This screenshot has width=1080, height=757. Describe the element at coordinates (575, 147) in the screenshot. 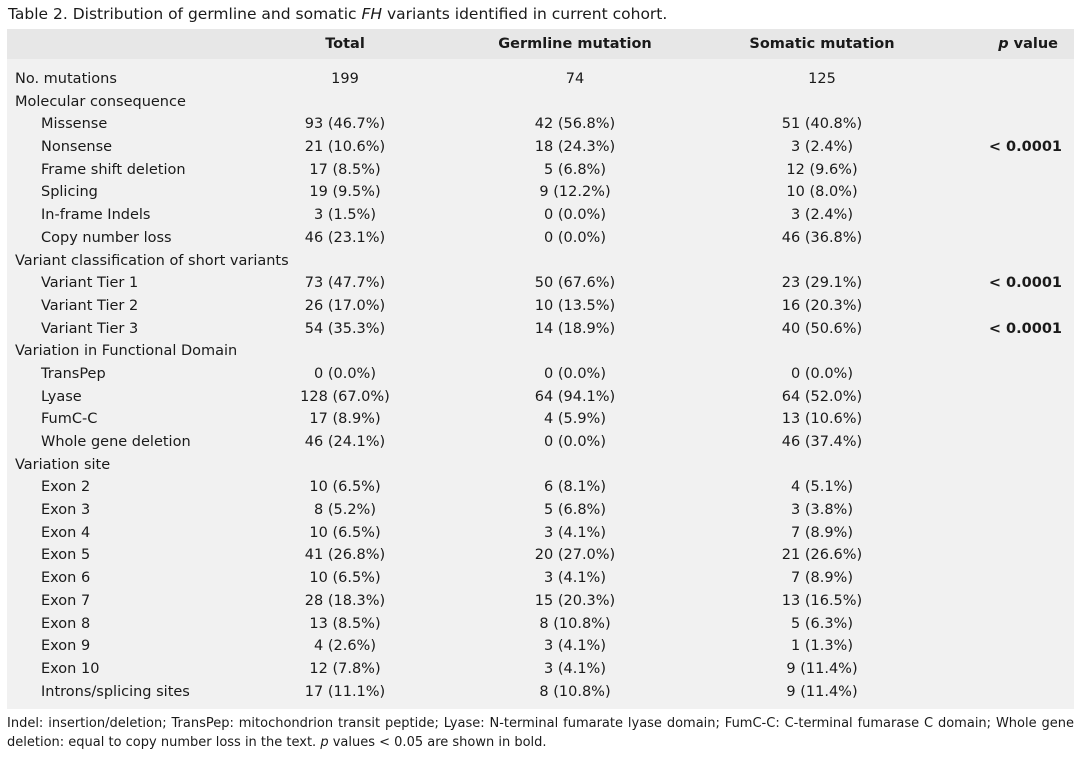

I see `cell-germline: 18 (24.3%)` at that location.